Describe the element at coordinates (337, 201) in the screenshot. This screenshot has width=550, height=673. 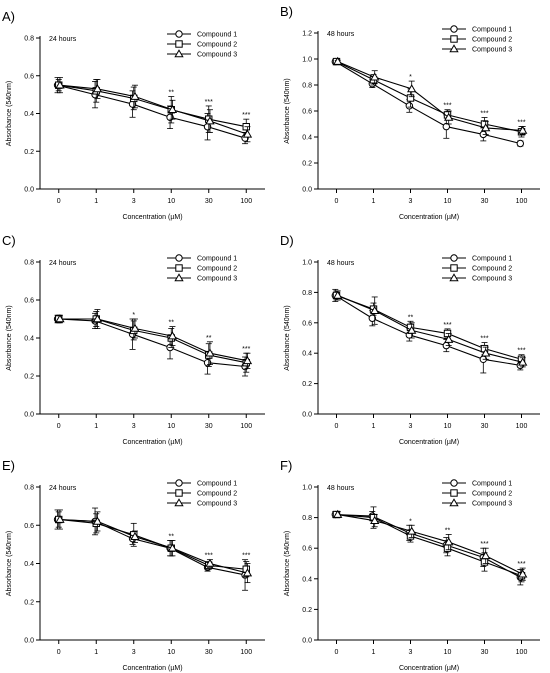
I see `x-tick-label: 0` at that location.